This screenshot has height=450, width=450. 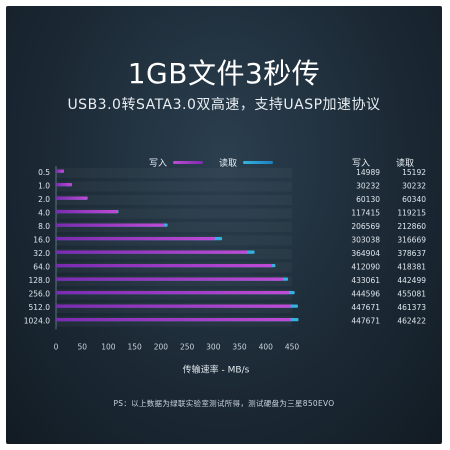 What do you see at coordinates (40, 280) in the screenshot?
I see `category-label: 128.0` at bounding box center [40, 280].